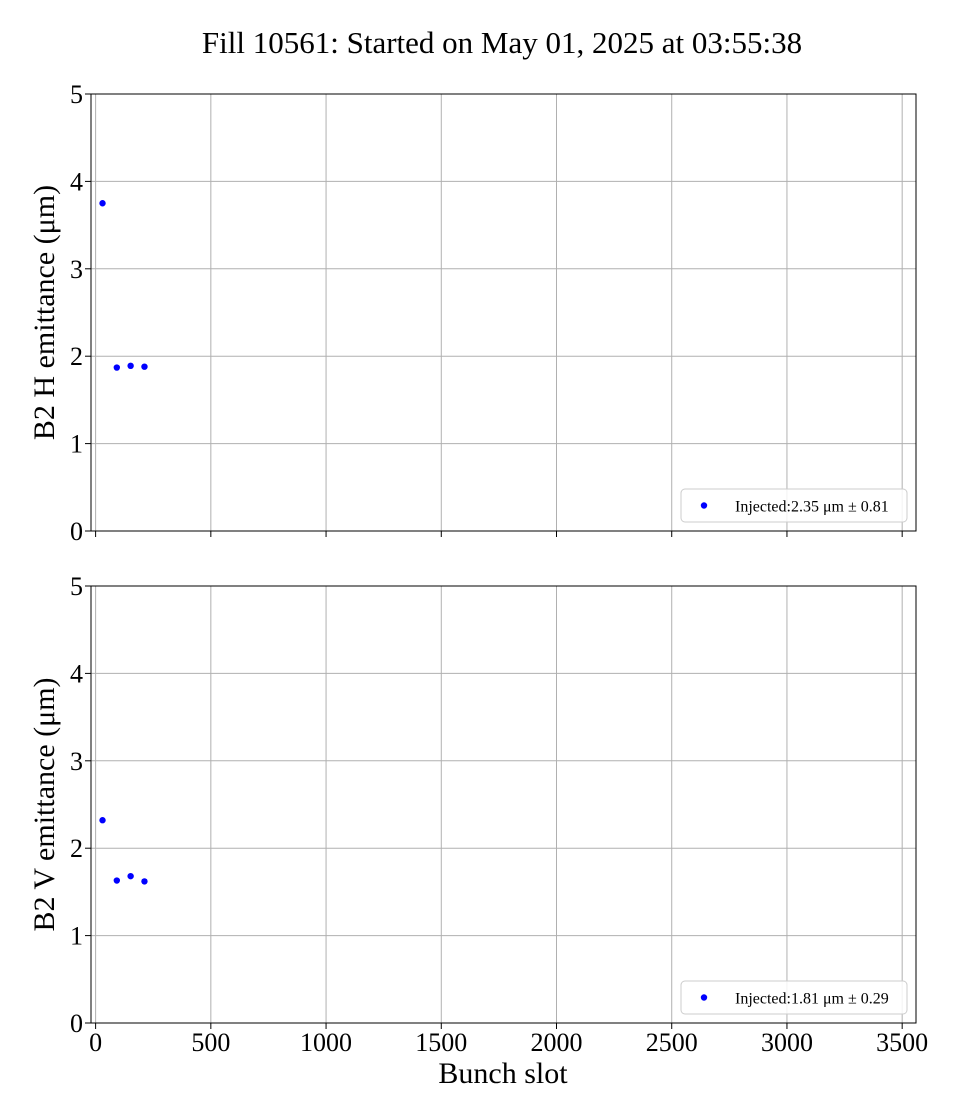 The height and width of the screenshot is (1120, 960). What do you see at coordinates (44, 804) in the screenshot?
I see `y-axis-label: B2 V emittance (μm)` at bounding box center [44, 804].